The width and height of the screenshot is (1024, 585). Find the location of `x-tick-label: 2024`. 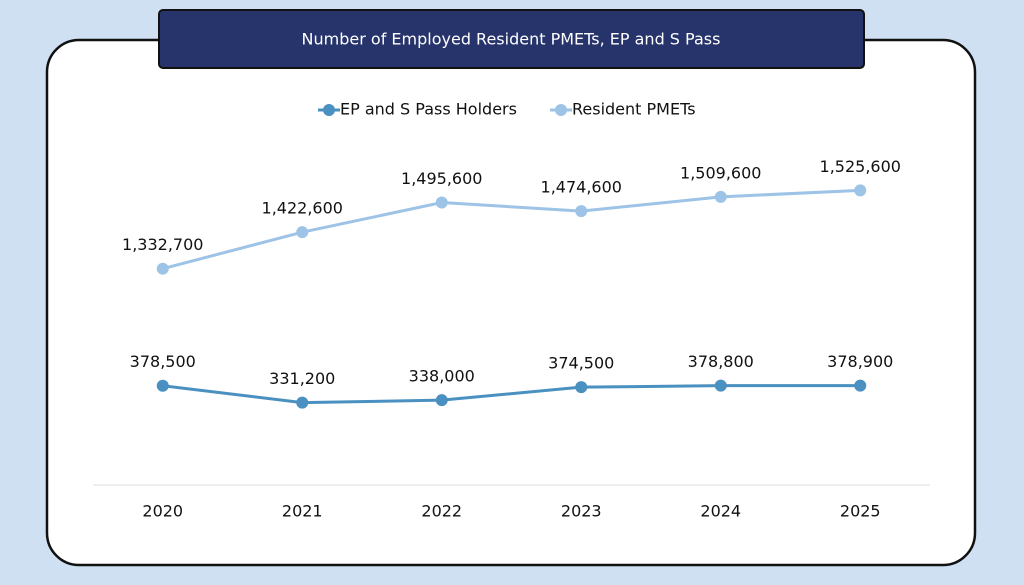

x-tick-label: 2024 is located at coordinates (720, 511).